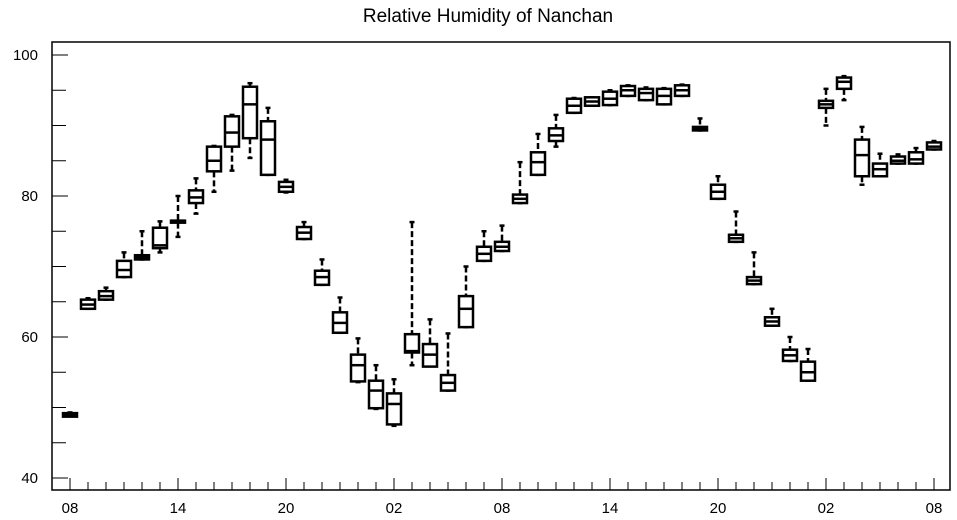 The width and height of the screenshot is (957, 520). Describe the element at coordinates (29, 196) in the screenshot. I see `y-tick-label: 80` at that location.